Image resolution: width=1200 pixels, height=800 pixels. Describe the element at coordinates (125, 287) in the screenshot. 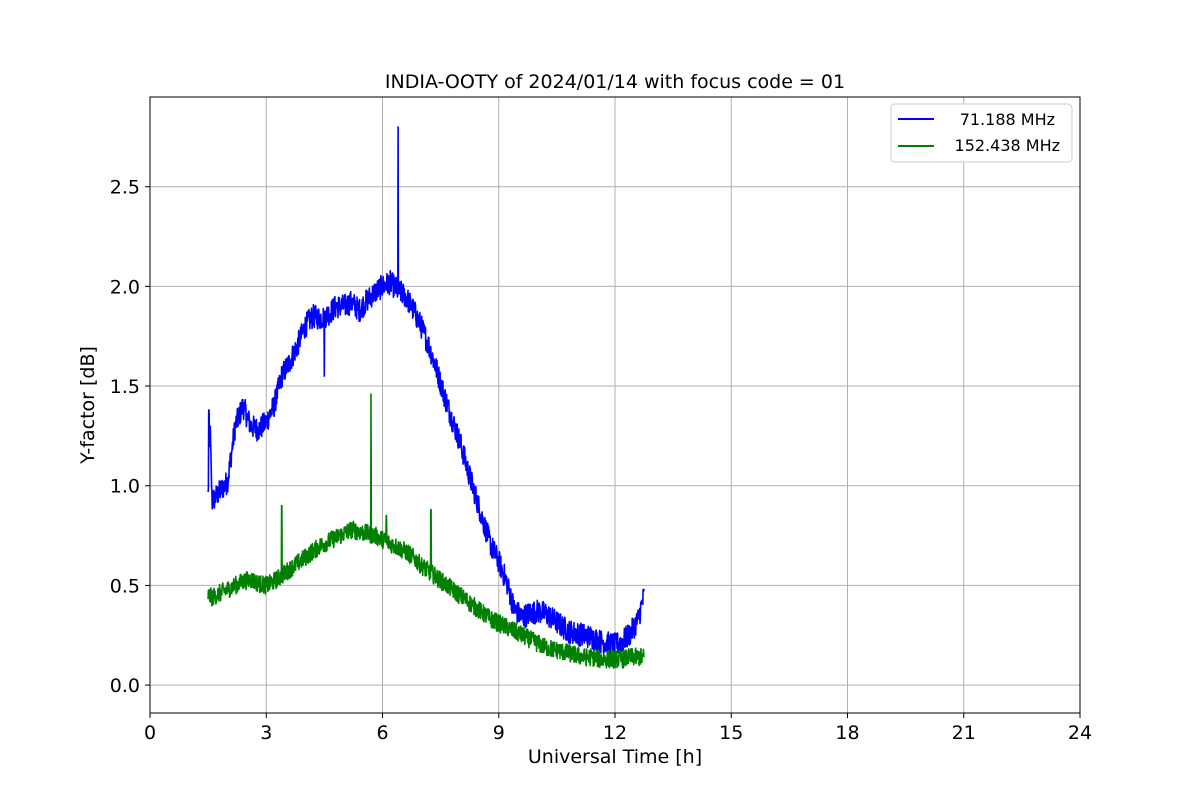

I see `y-tick-label: 2.0` at that location.